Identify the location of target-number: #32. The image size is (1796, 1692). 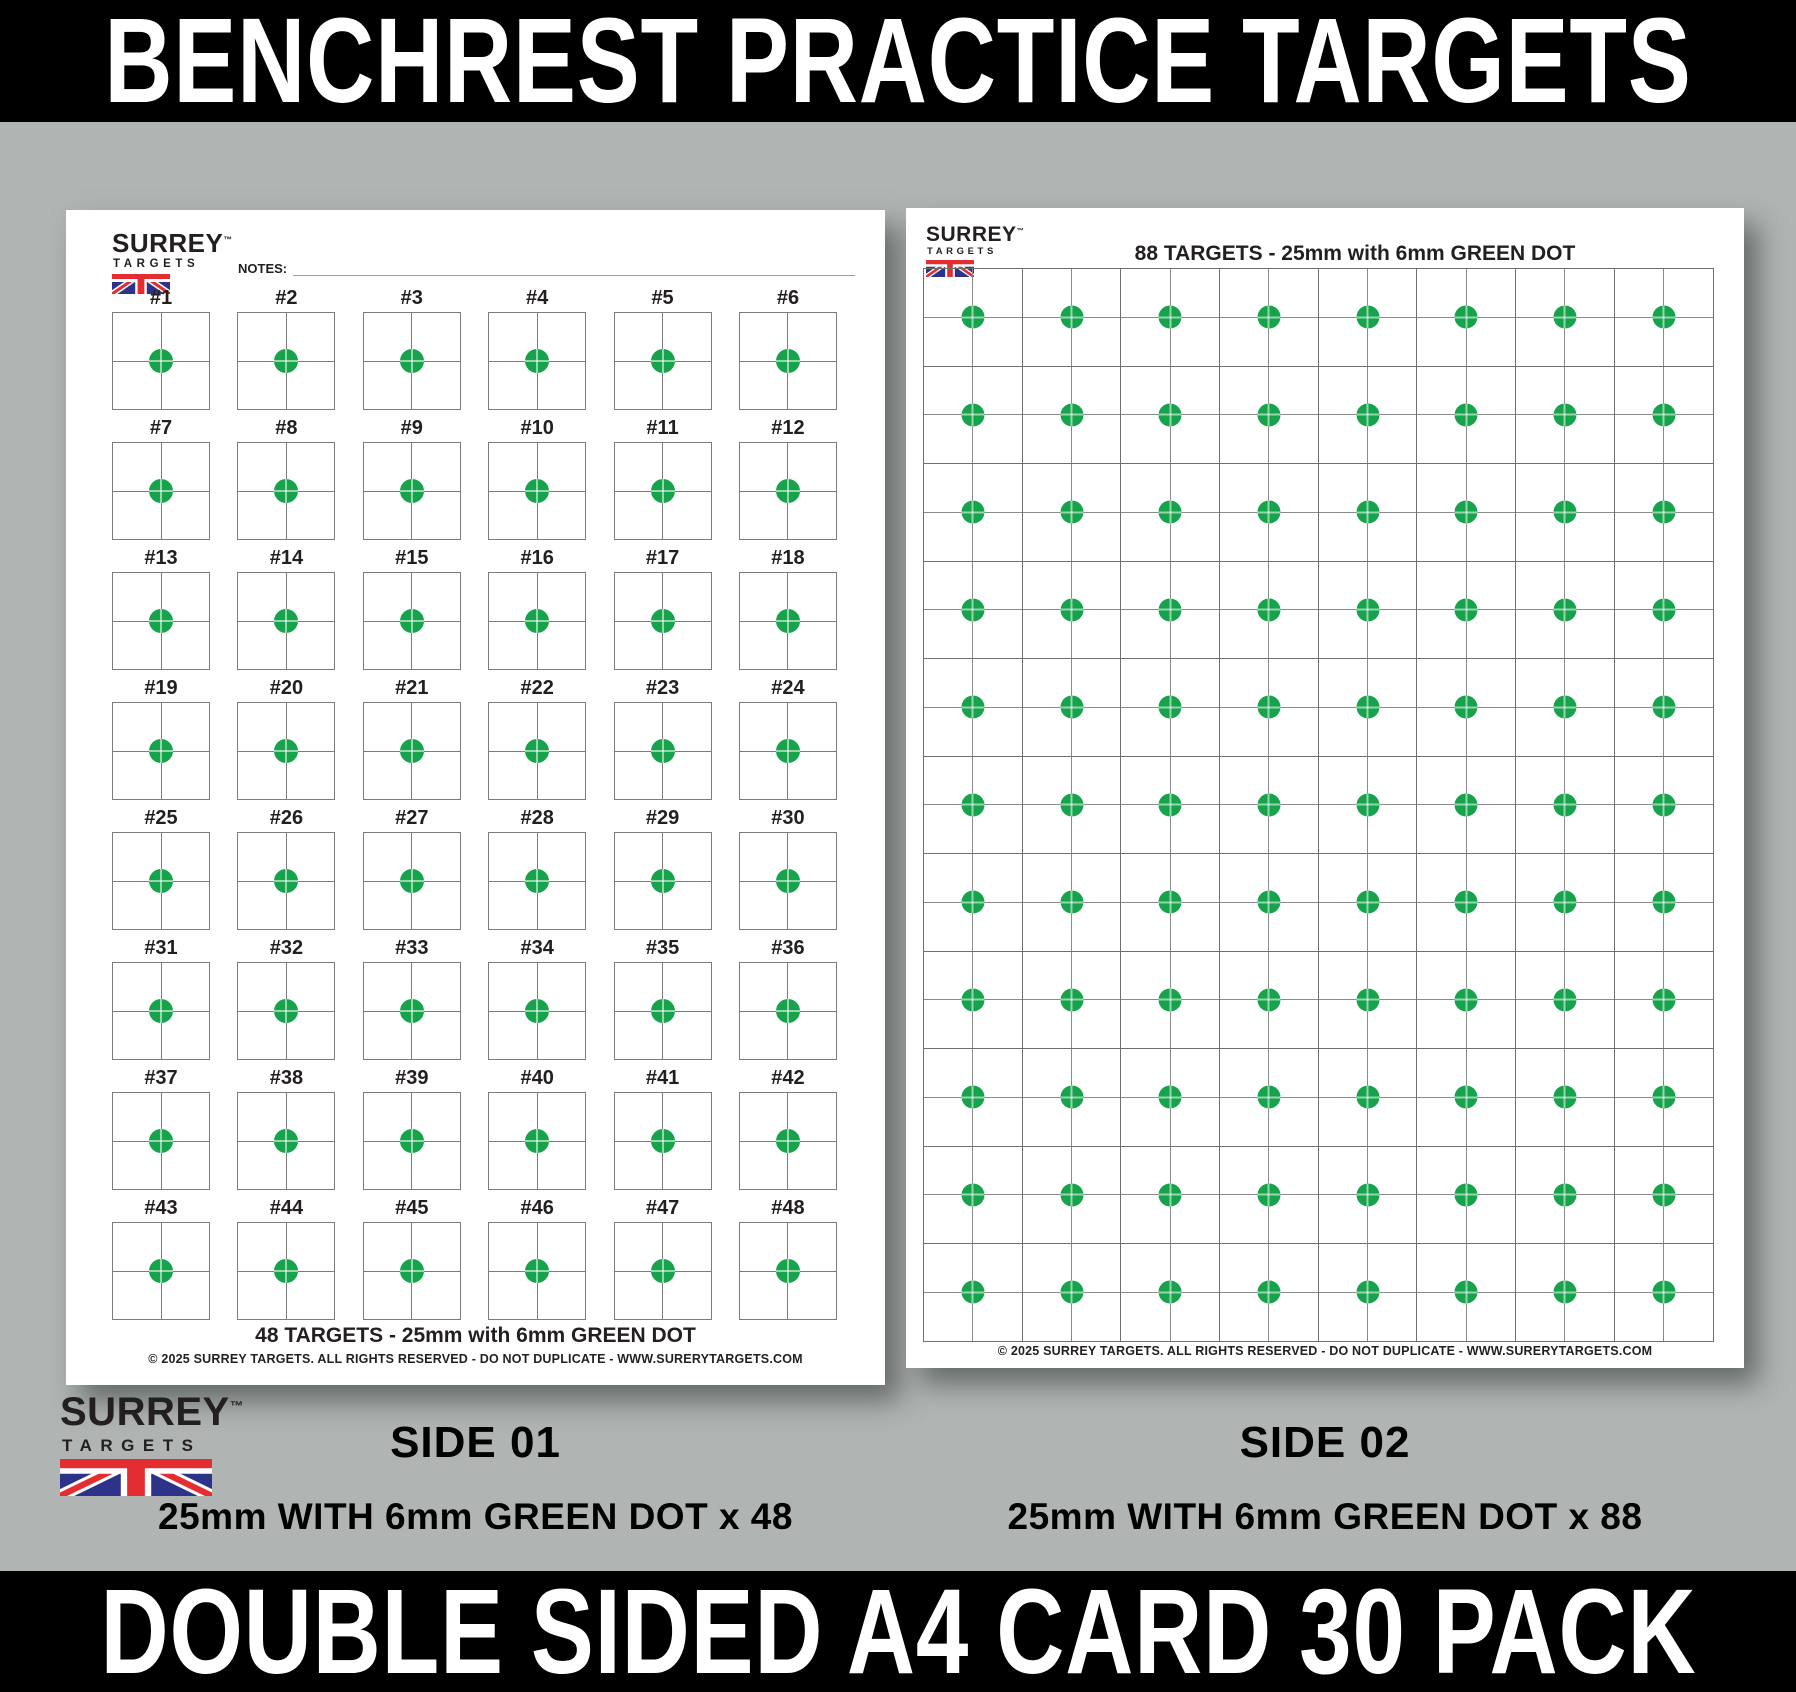
(286, 948).